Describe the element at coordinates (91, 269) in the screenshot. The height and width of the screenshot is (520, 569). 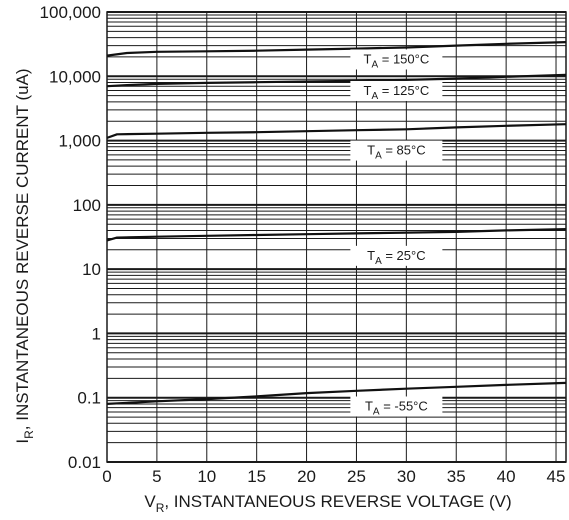
I see `y-tick-label: 10` at that location.